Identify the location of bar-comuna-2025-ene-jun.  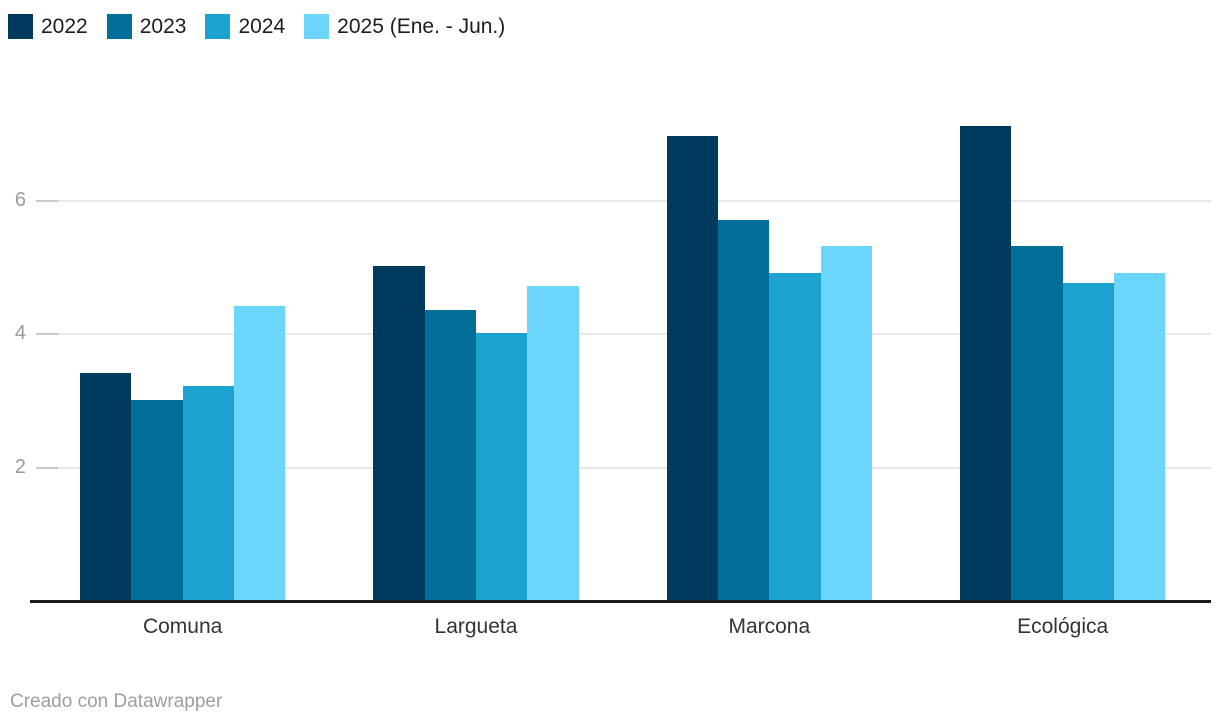
(259, 453).